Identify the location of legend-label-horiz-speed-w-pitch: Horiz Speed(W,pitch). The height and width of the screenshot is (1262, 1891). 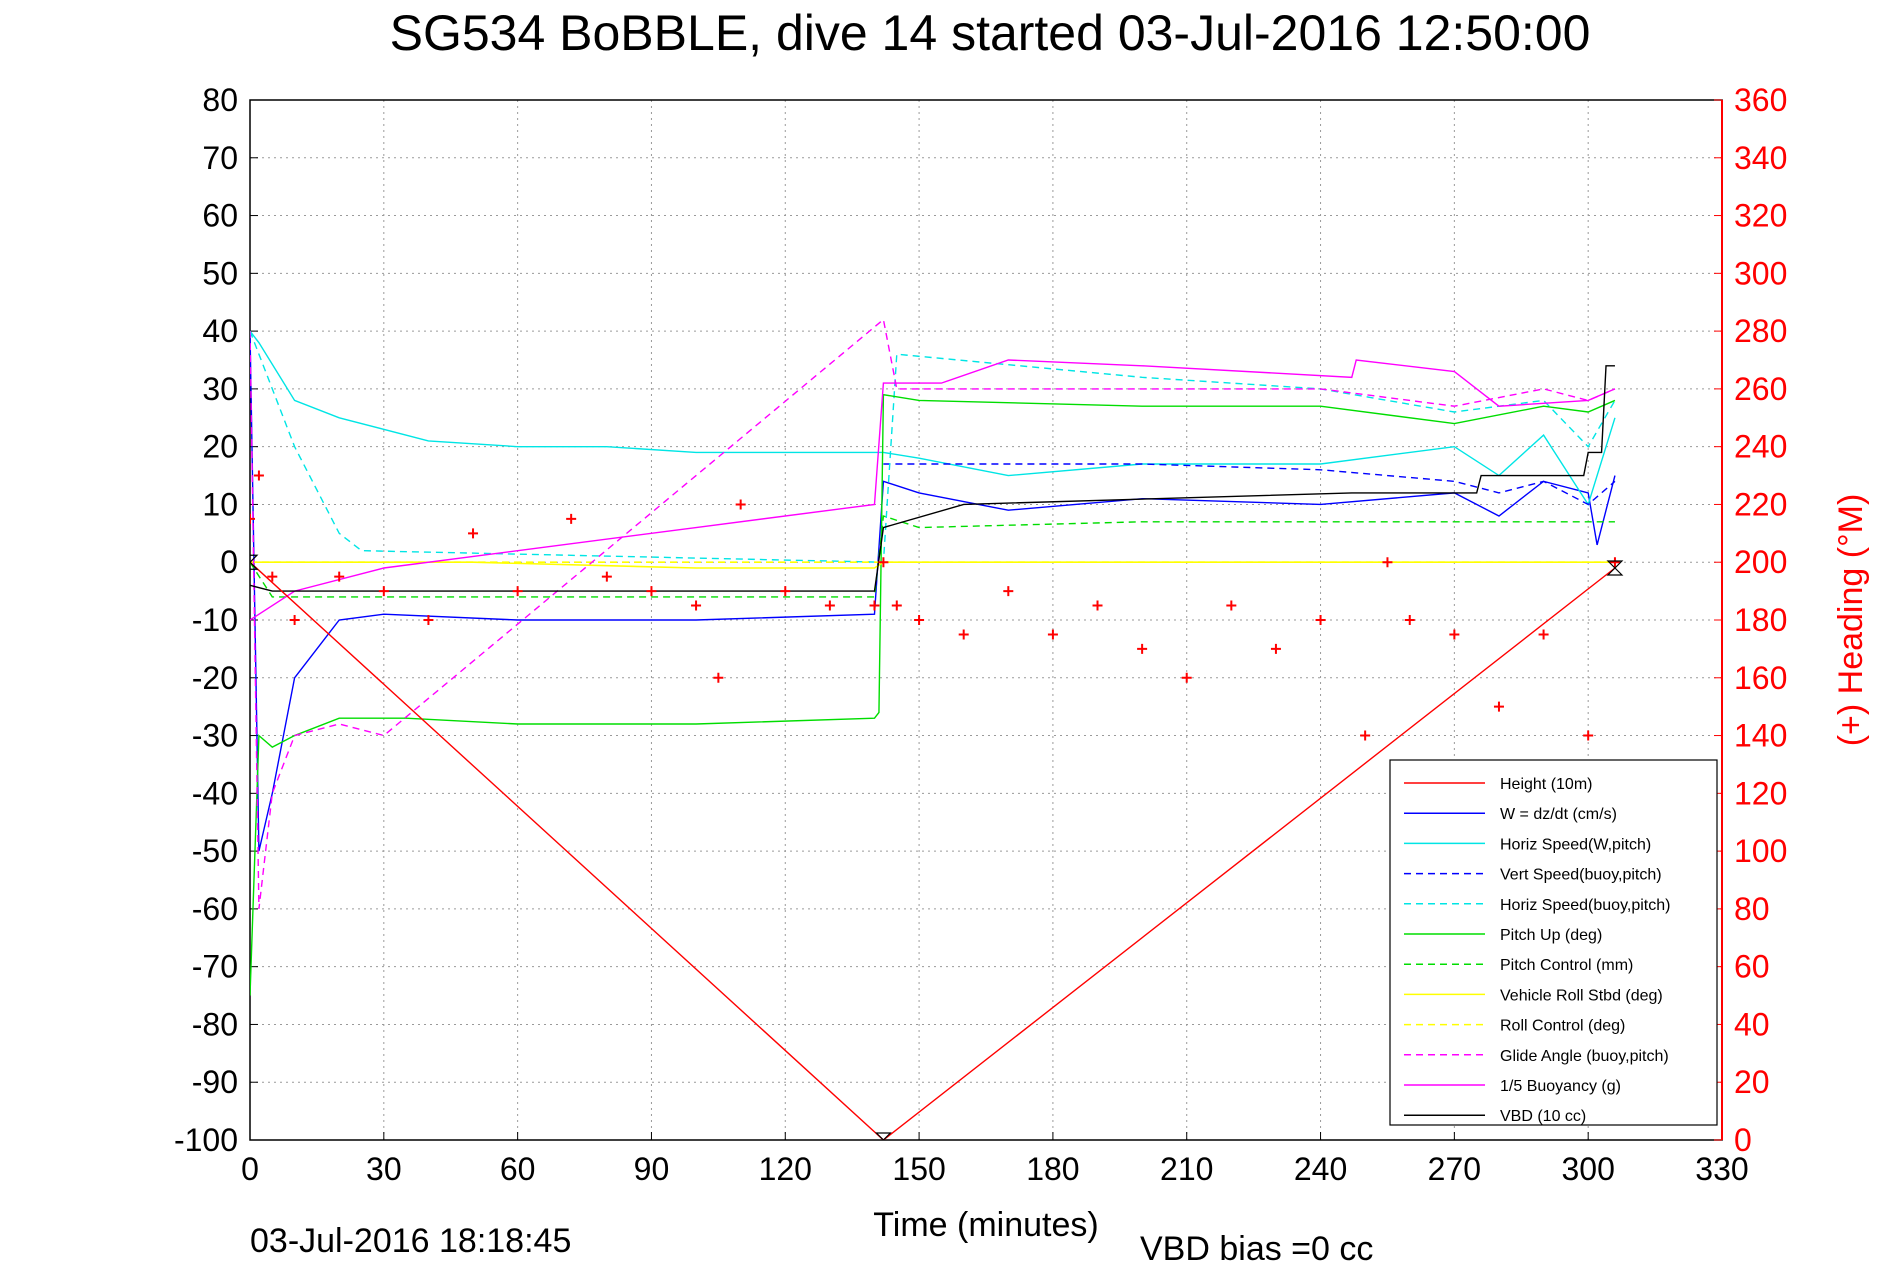
(1575, 844).